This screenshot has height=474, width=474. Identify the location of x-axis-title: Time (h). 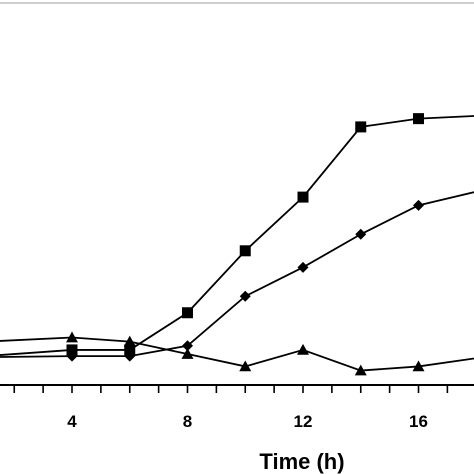
(301, 461).